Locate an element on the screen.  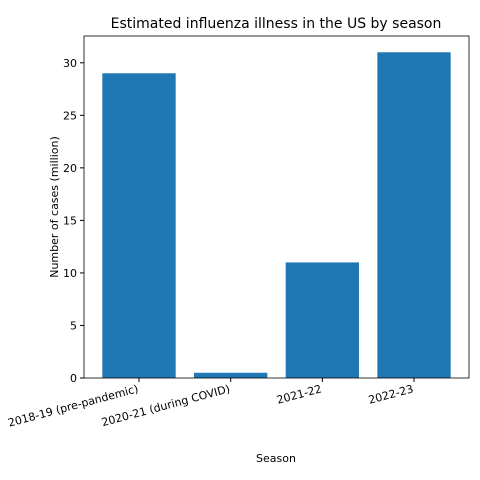
y-tick-label: 15 is located at coordinates (70, 220).